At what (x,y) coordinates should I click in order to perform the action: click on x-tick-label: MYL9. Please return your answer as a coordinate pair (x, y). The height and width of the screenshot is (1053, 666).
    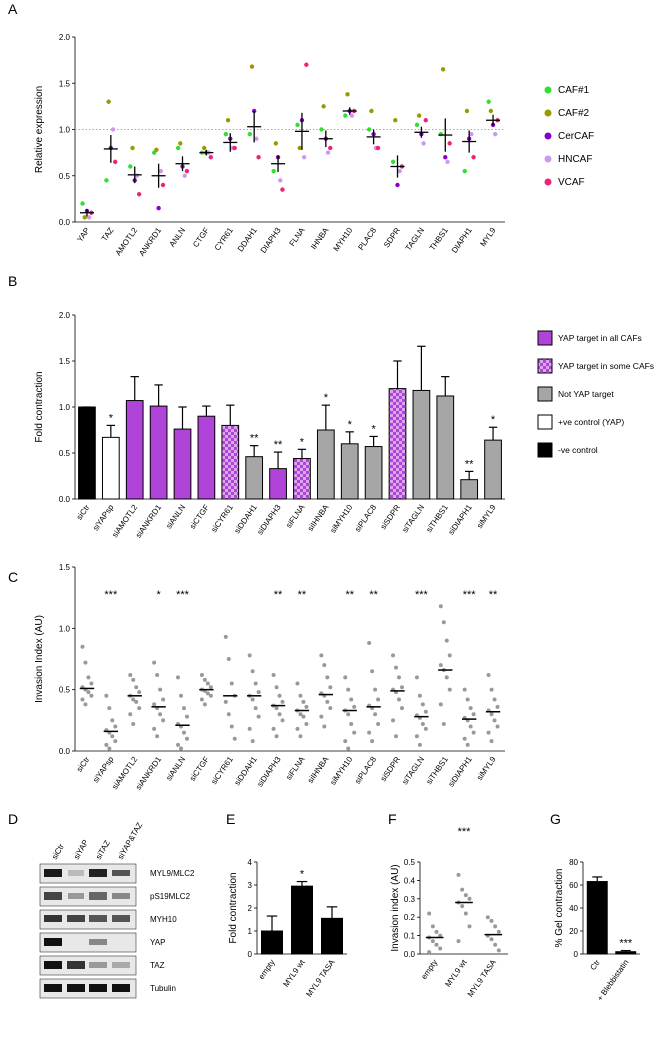
    Looking at the image, I should click on (488, 237).